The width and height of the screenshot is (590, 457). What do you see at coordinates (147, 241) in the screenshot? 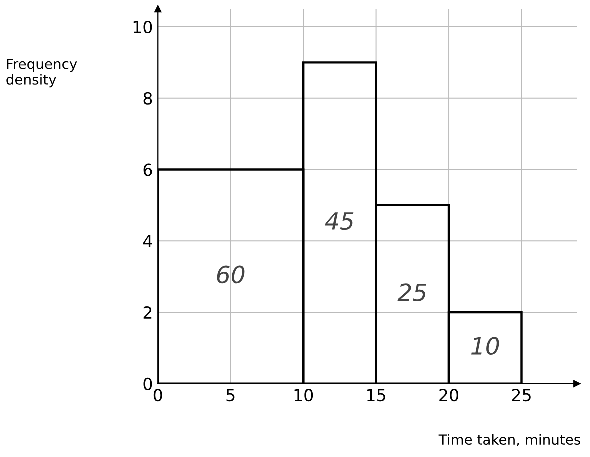
I see `y-tick-label: 4` at bounding box center [147, 241].